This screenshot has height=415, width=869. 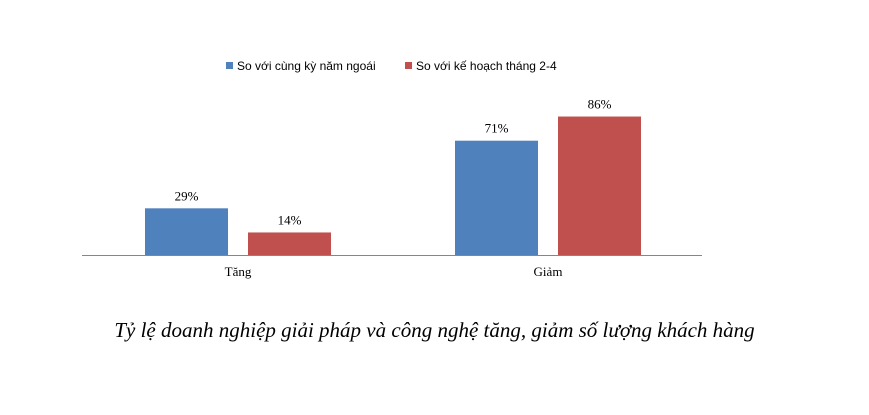 What do you see at coordinates (394, 271) in the screenshot?
I see `chart-category-labels: Tăng Giảm` at bounding box center [394, 271].